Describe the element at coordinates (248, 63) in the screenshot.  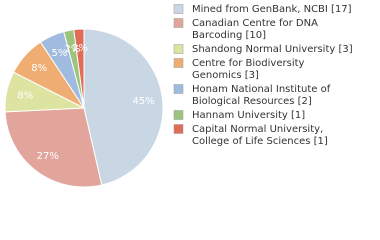
I see `legend-label: Centre for Biodiversity` at that location.